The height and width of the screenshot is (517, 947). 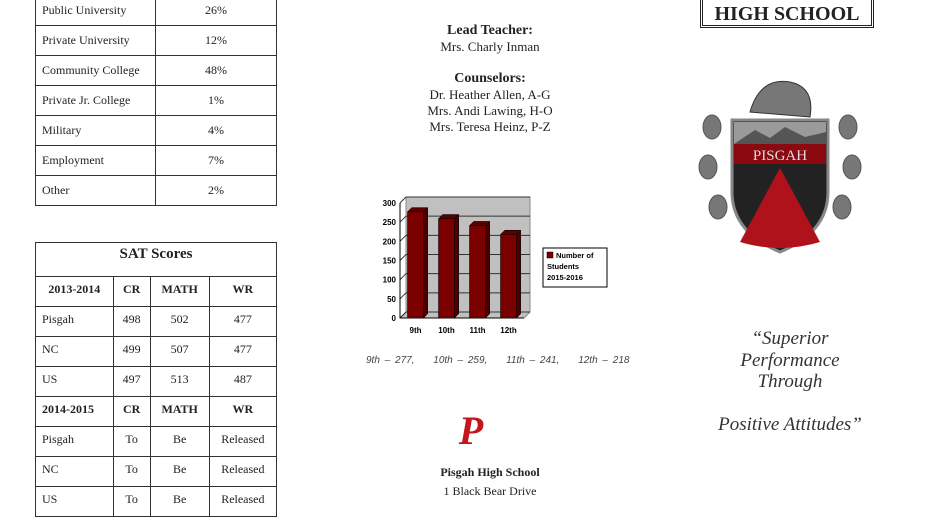 What do you see at coordinates (394, 318) in the screenshot?
I see `y-tick-label: 0` at bounding box center [394, 318].